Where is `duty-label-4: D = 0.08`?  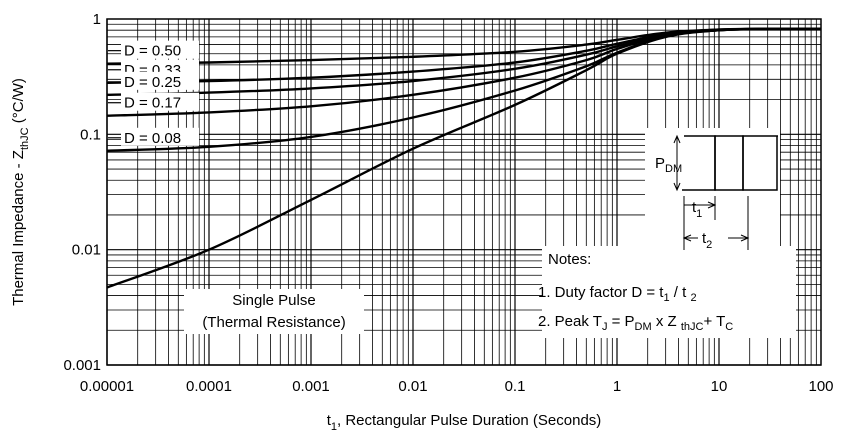
duty-label-4: D = 0.08 is located at coordinates (152, 138).